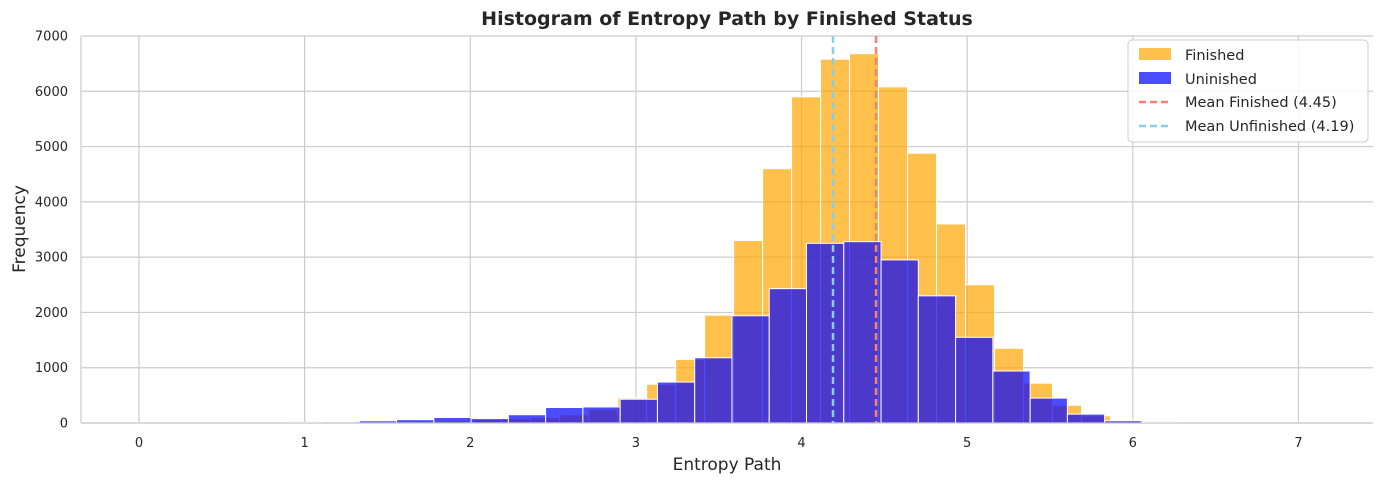 This screenshot has width=1384, height=484. What do you see at coordinates (51, 231) in the screenshot?
I see `y-tick-labels: 0 1000 2000 3000 4000 5000 6000 7000` at bounding box center [51, 231].